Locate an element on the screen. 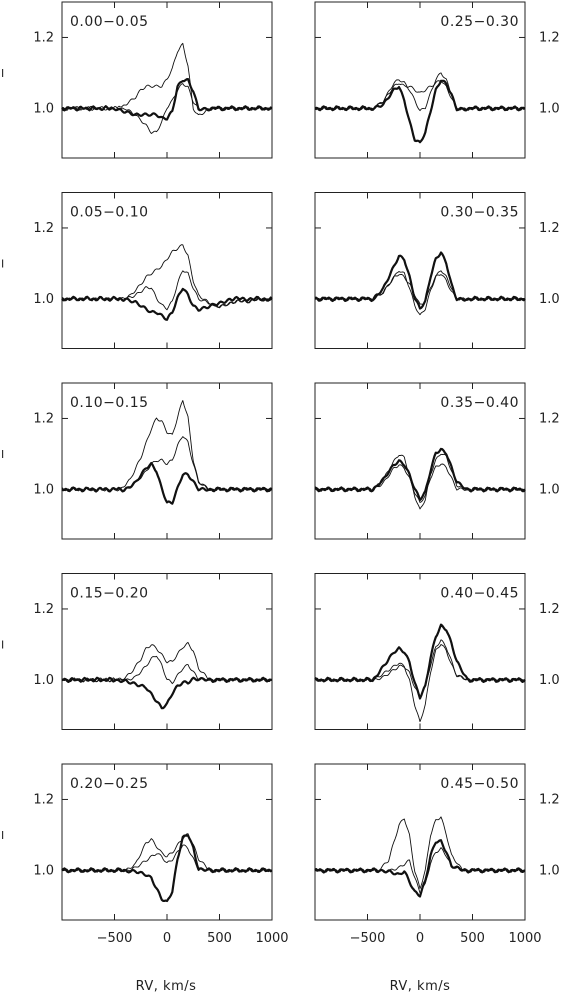 The image size is (562, 995). panel-6: 1.0 1.2 0.35−0.40 is located at coordinates (437, 461).